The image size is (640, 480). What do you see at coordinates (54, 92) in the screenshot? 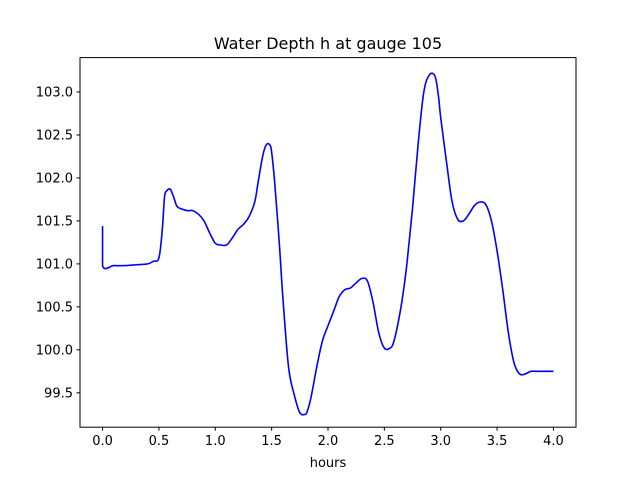
I see `y-tick-label: 103.0` at bounding box center [54, 92].